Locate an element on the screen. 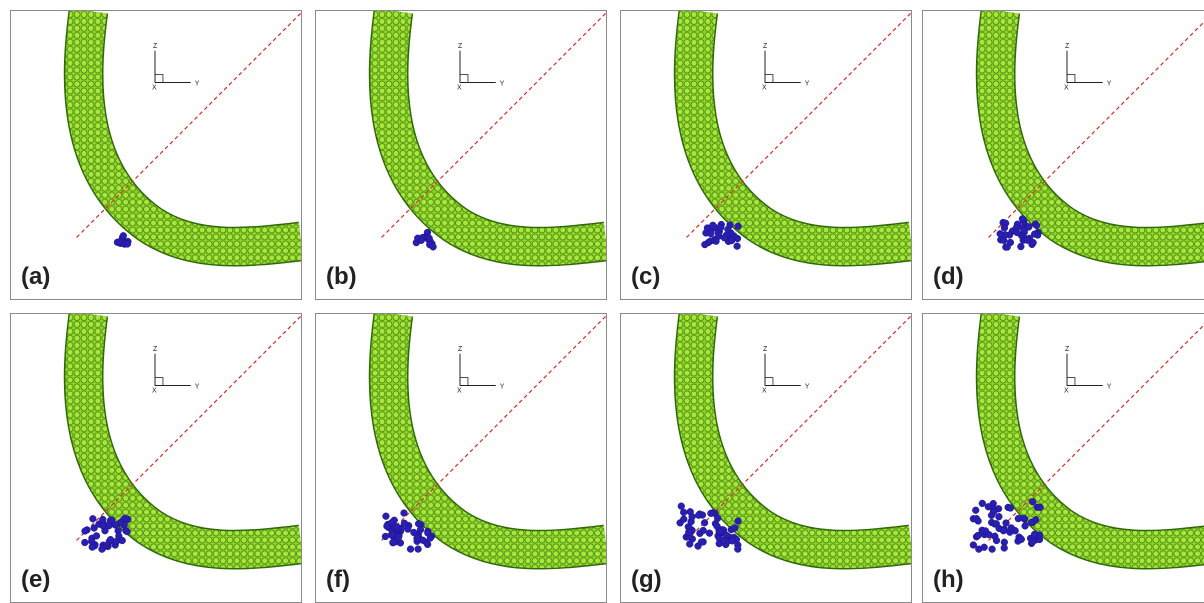  panel-label: (g) is located at coordinates (646, 579).